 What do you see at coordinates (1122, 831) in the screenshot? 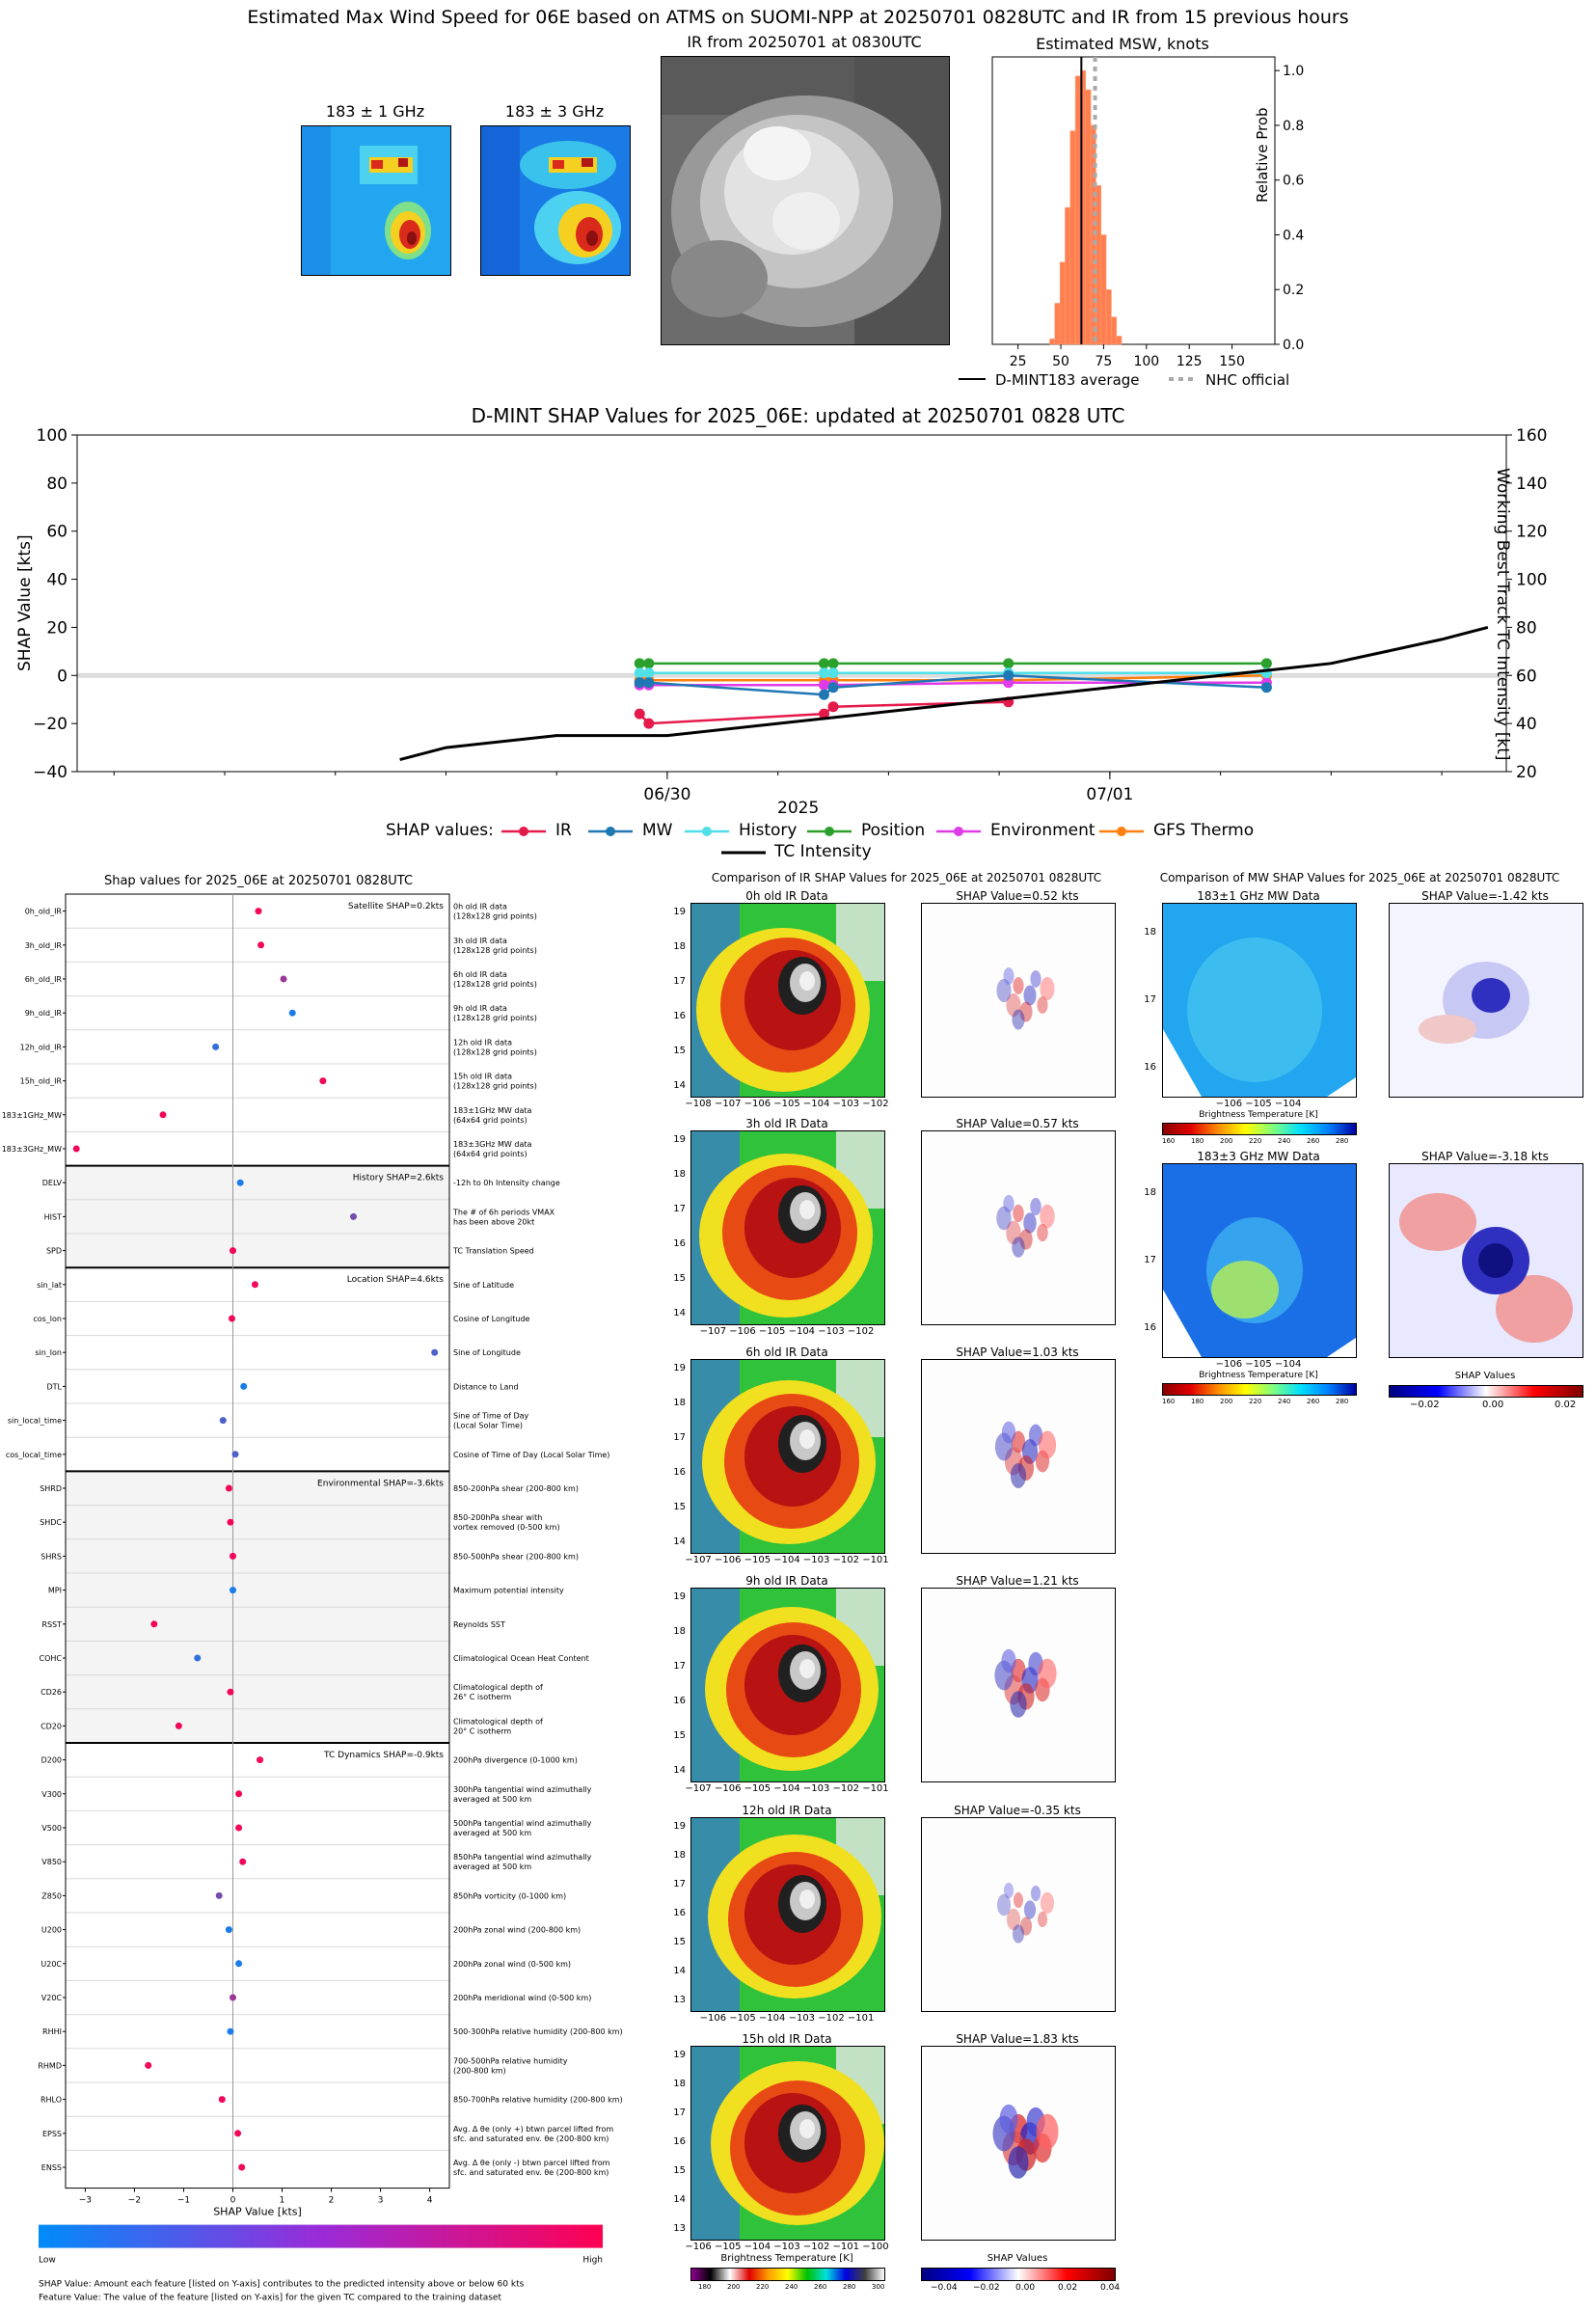
I see `legend-marker-gfs` at bounding box center [1122, 831].